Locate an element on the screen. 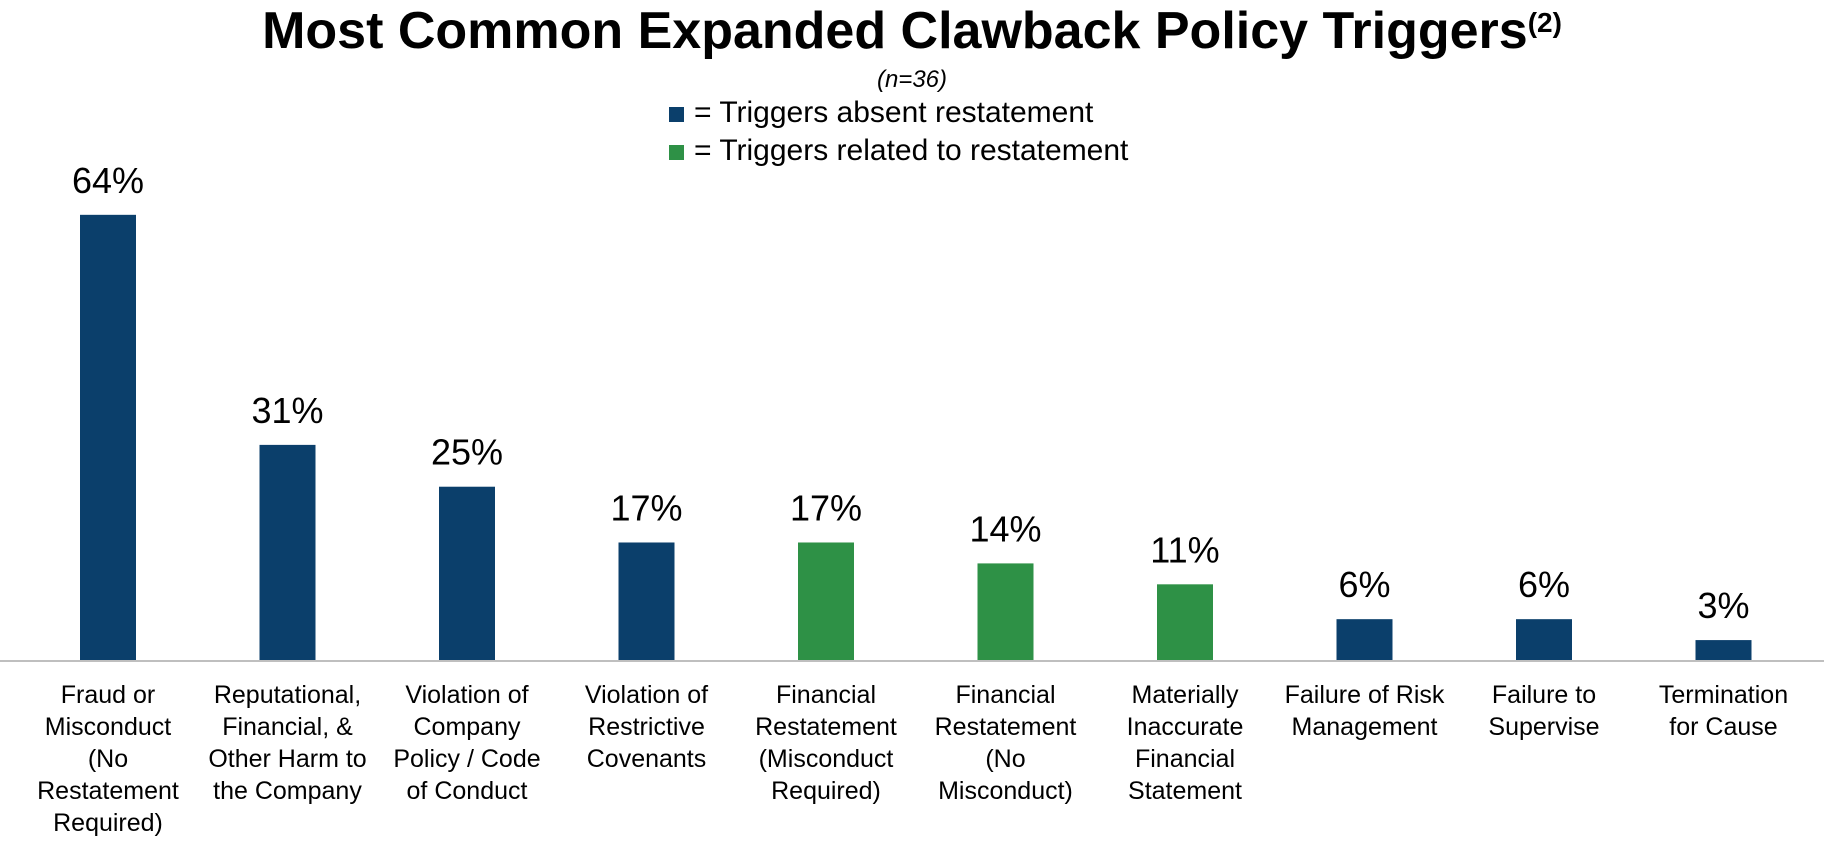  value-label-1: 64% is located at coordinates (108, 180).